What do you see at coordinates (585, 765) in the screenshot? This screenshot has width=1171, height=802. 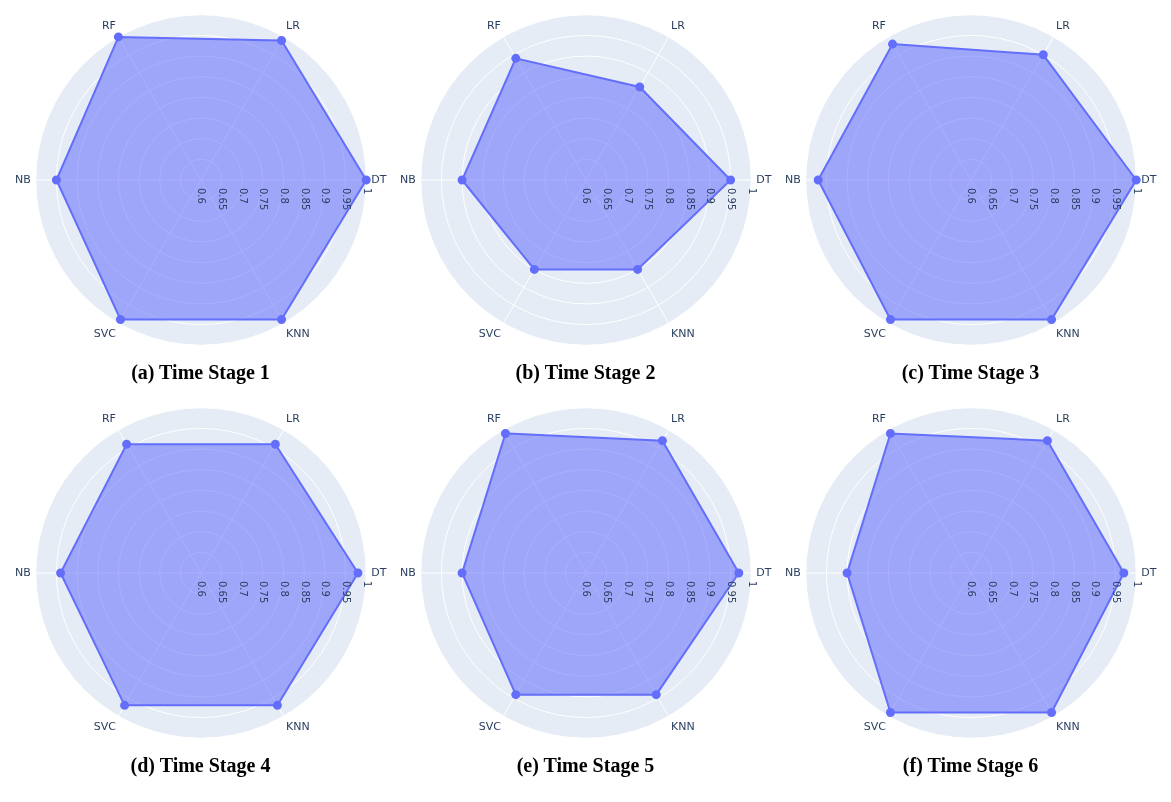 I see `text: (e) Time Stage 5` at bounding box center [585, 765].